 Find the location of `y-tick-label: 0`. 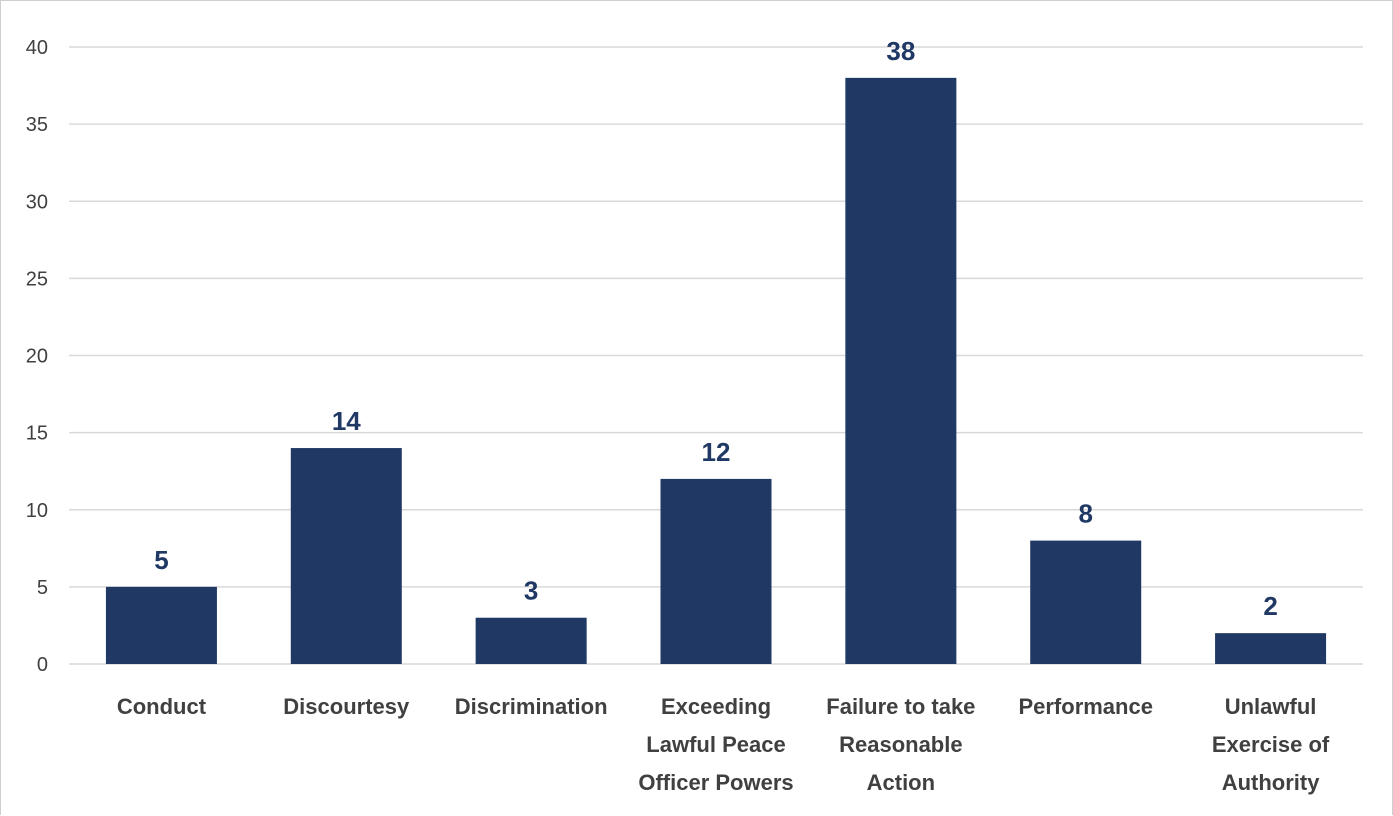

y-tick-label: 0 is located at coordinates (42, 665).